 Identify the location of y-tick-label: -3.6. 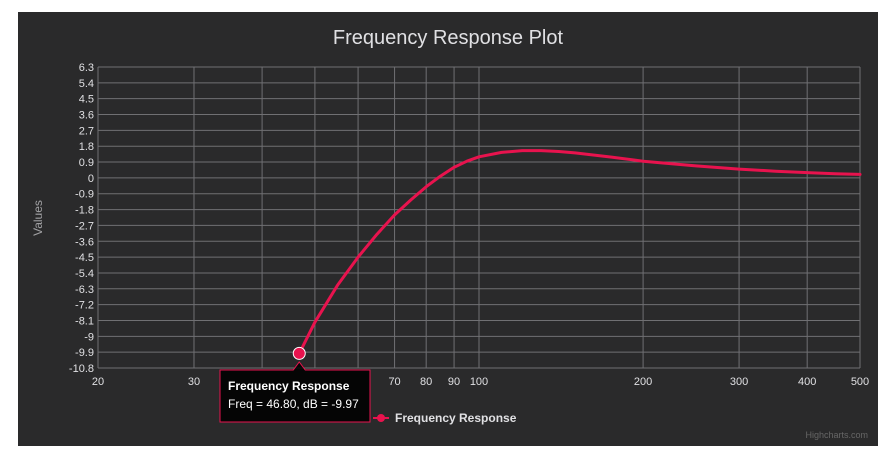
(84, 242).